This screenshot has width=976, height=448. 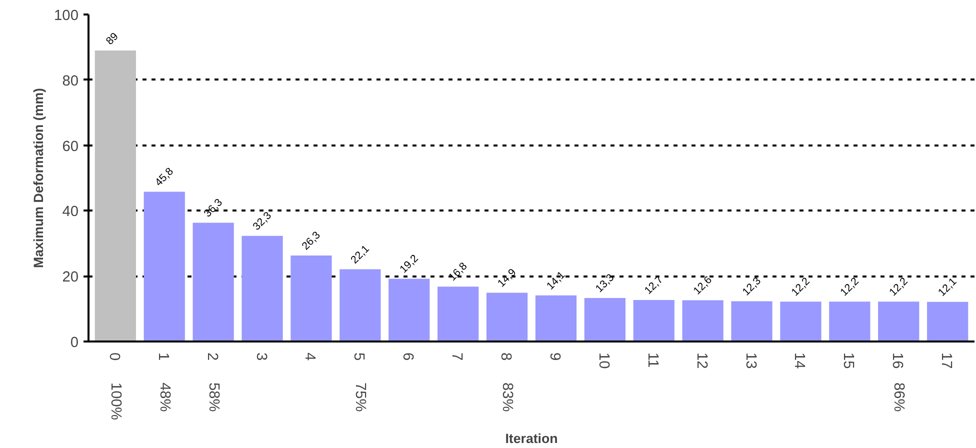 What do you see at coordinates (70, 81) in the screenshot?
I see `y-tick-label: 80` at bounding box center [70, 81].